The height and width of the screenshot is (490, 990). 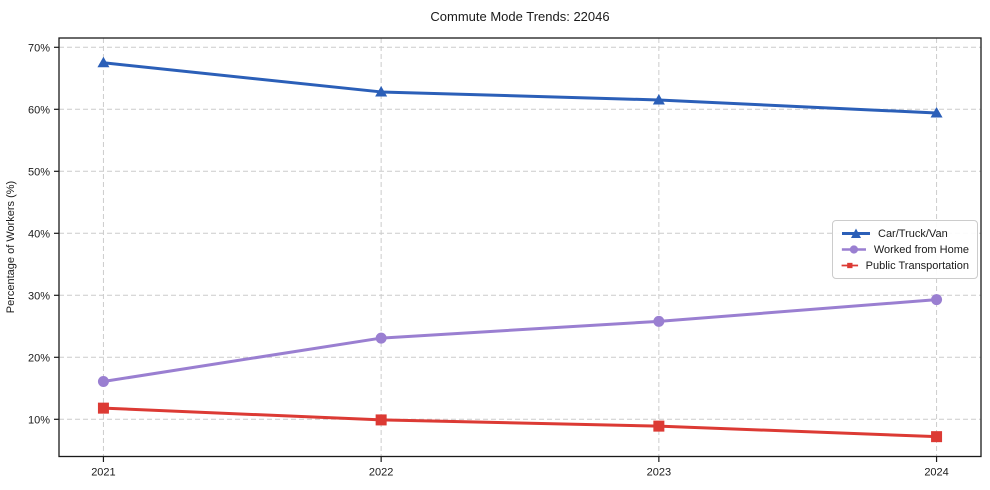 What do you see at coordinates (39, 296) in the screenshot?
I see `y-tick-label: 30%` at bounding box center [39, 296].